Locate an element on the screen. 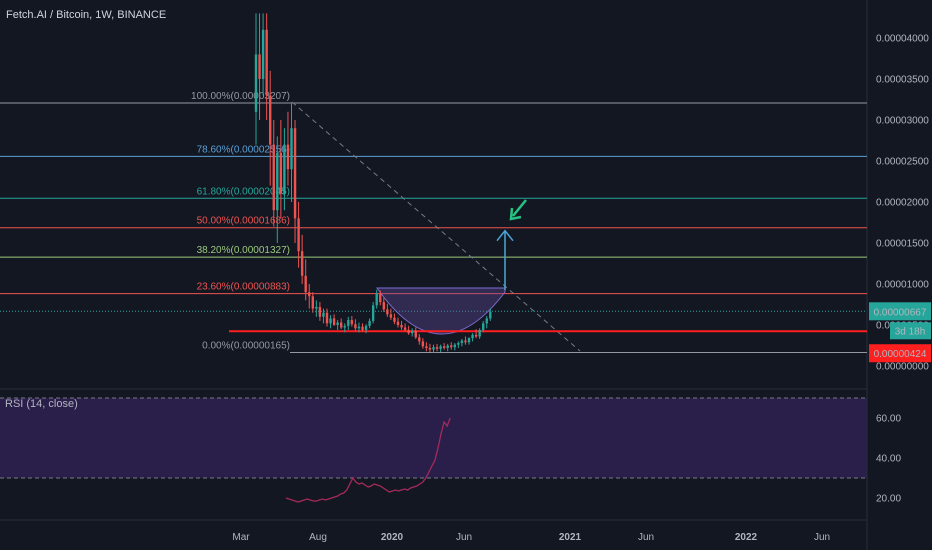 The width and height of the screenshot is (932, 550). trend-line-dashed is located at coordinates (436, 226).